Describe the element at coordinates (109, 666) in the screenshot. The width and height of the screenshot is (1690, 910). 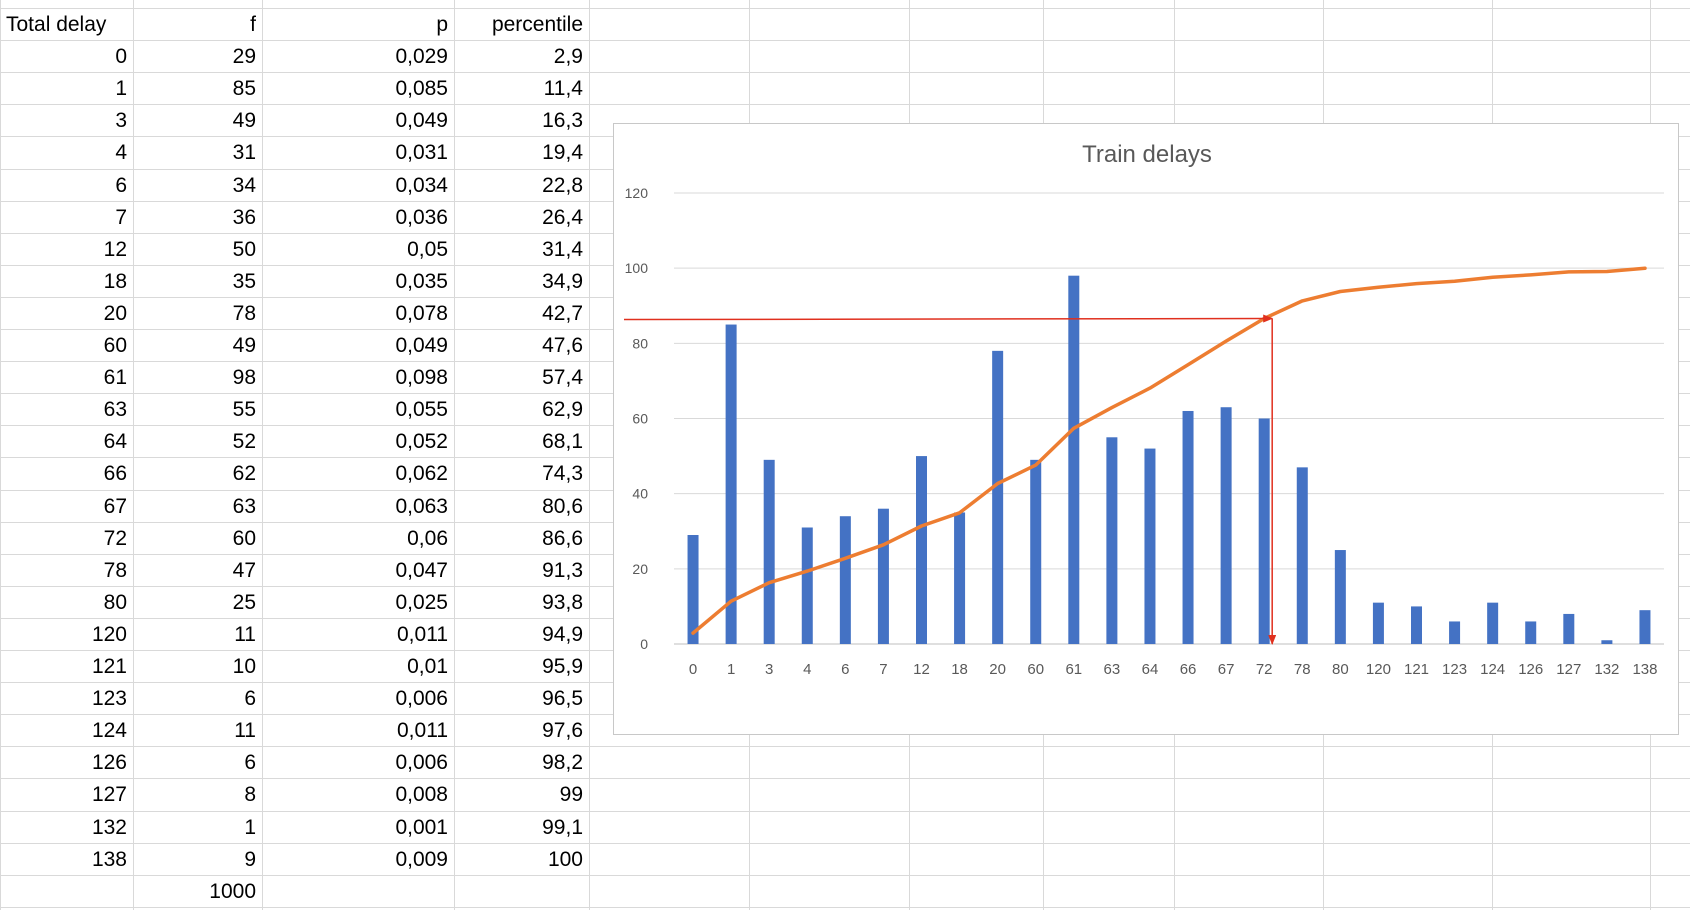
I see `cell-total-delay: 121` at that location.